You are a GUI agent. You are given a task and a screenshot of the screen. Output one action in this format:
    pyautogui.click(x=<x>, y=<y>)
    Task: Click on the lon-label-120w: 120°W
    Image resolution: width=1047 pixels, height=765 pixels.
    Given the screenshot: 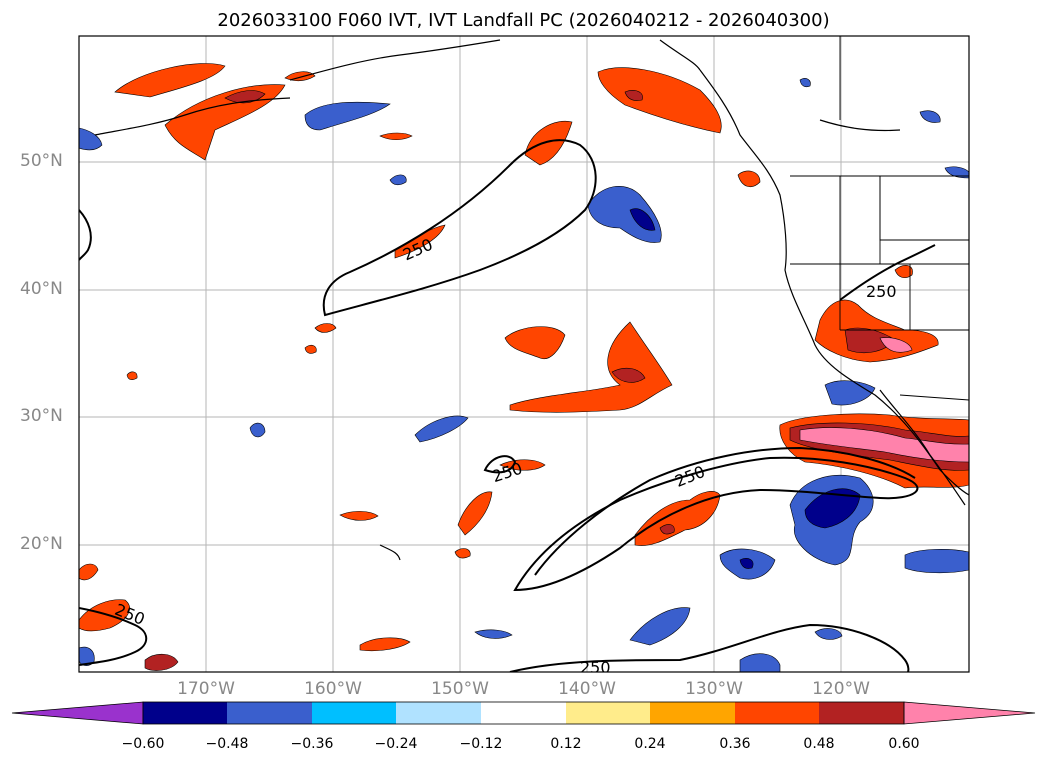 What is the action you would take?
    pyautogui.click(x=841, y=689)
    